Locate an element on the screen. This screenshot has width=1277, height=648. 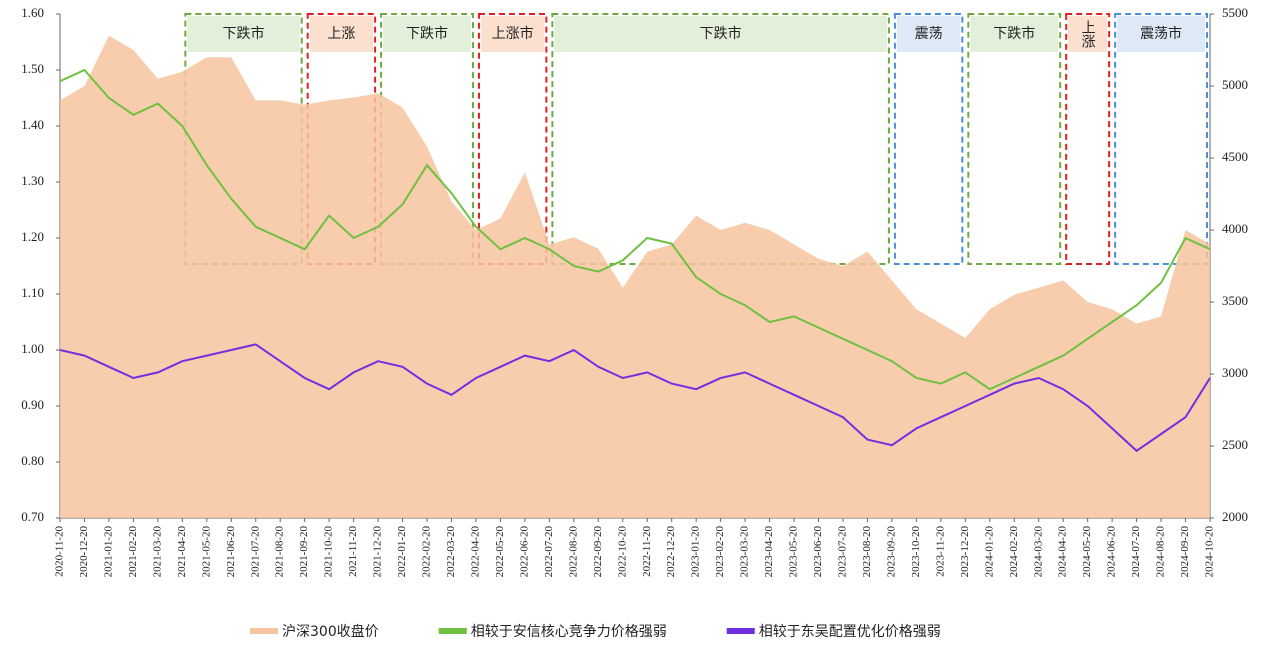
regime-label: 震荡 is located at coordinates (929, 34).